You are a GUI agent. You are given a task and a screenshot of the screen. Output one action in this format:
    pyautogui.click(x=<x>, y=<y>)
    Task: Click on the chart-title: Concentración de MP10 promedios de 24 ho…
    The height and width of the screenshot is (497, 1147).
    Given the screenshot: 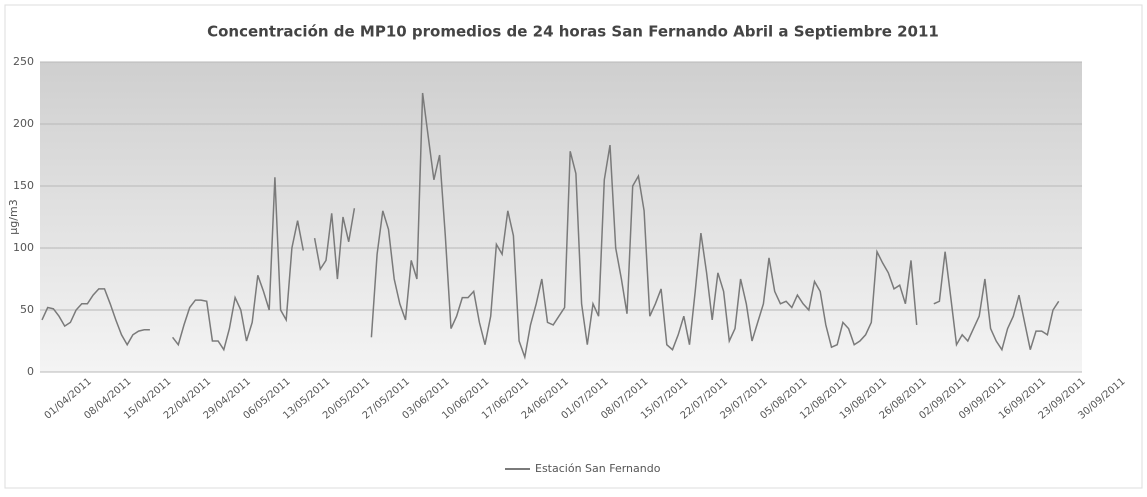 What is the action you would take?
    pyautogui.click(x=573, y=32)
    